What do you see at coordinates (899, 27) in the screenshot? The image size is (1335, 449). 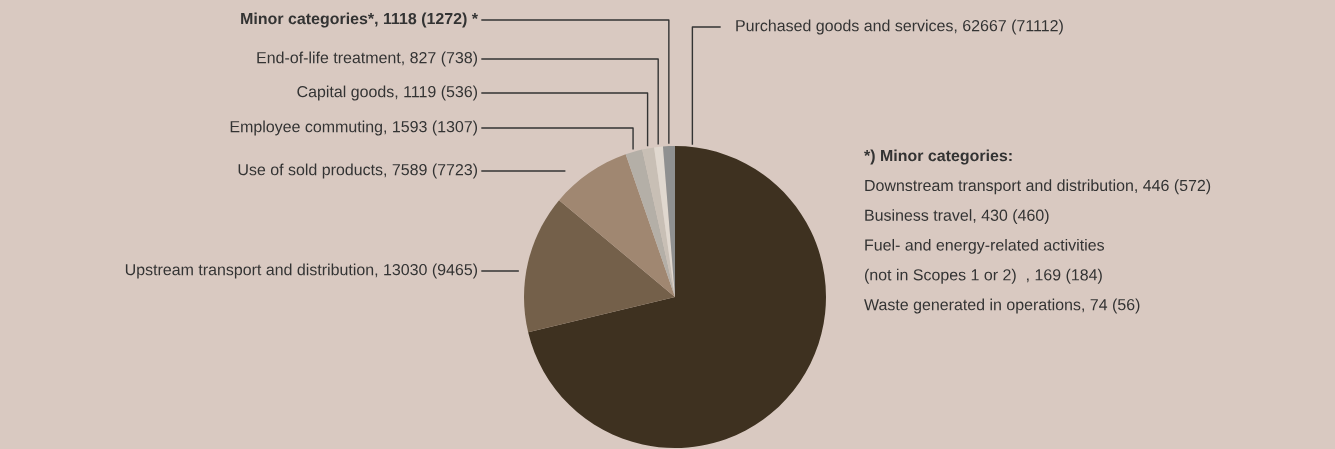 I see `slice-label: Purchased goods and services, 62667 (71112)` at bounding box center [899, 27].